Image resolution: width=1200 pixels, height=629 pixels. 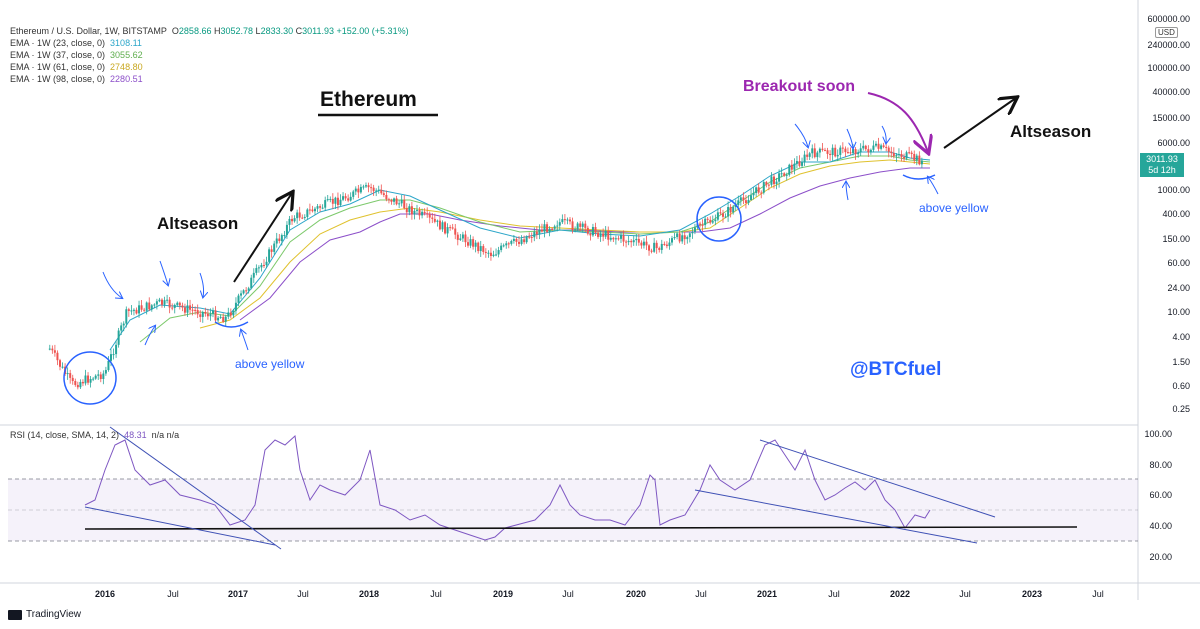 I want to click on currency-badge: USD, so click(x=1166, y=32).